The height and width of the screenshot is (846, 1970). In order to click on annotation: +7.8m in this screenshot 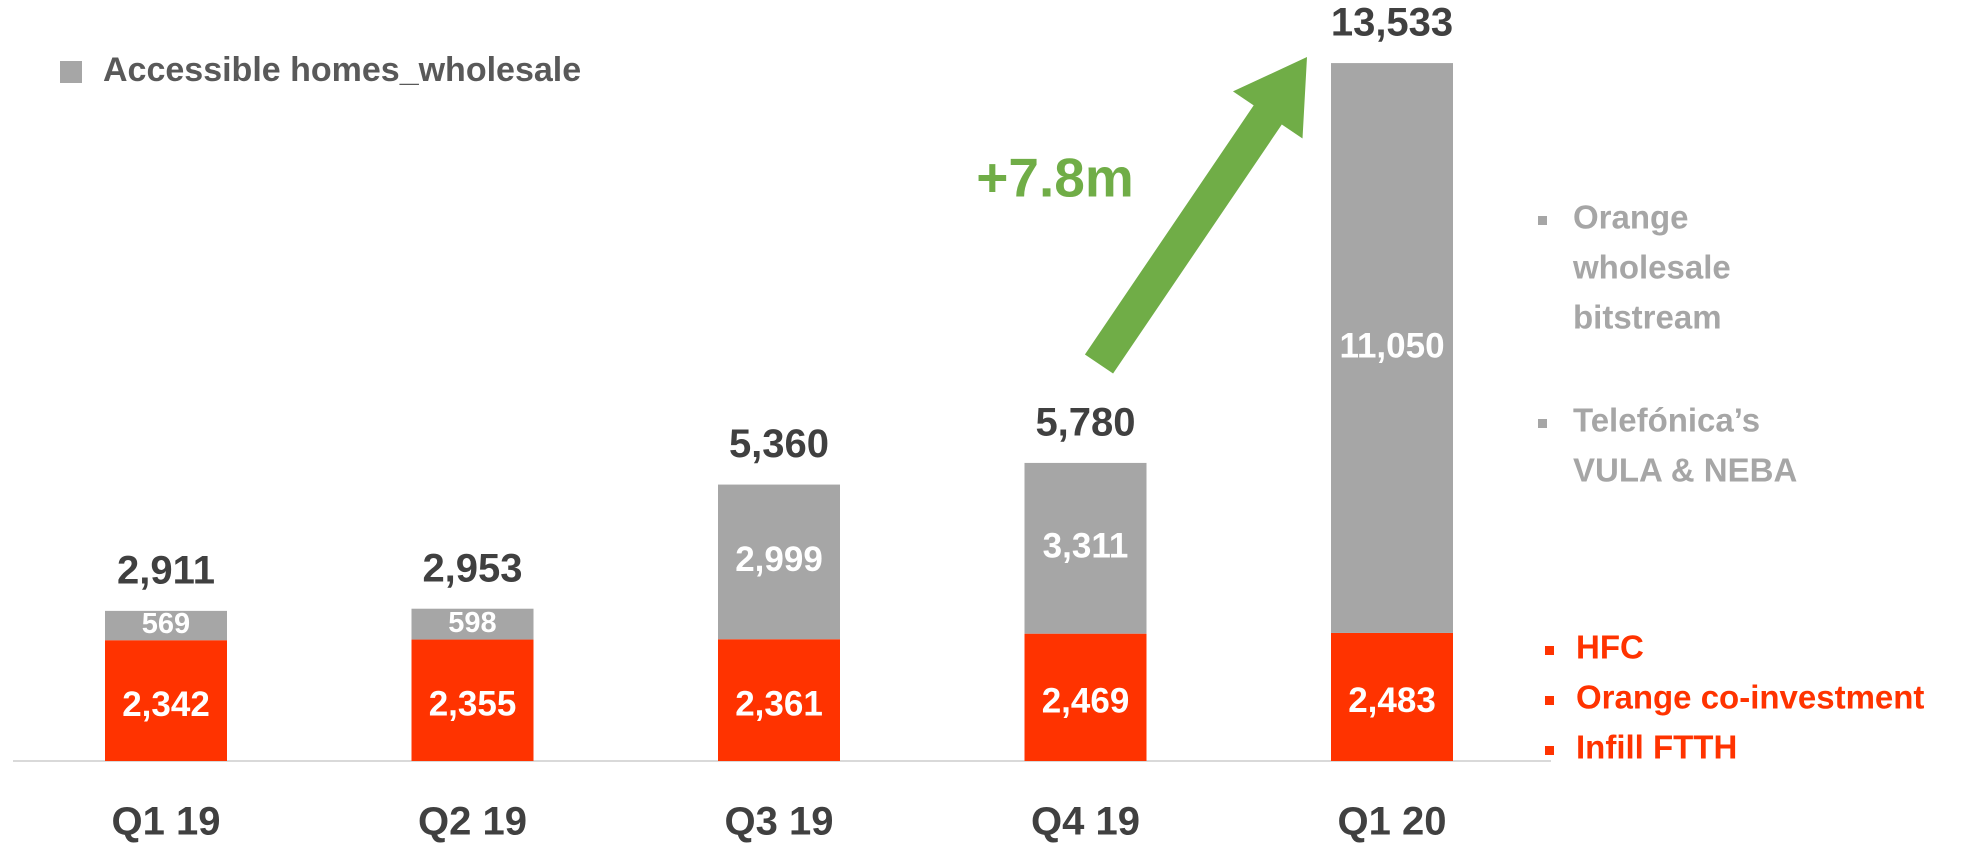, I will do `click(1054, 178)`.